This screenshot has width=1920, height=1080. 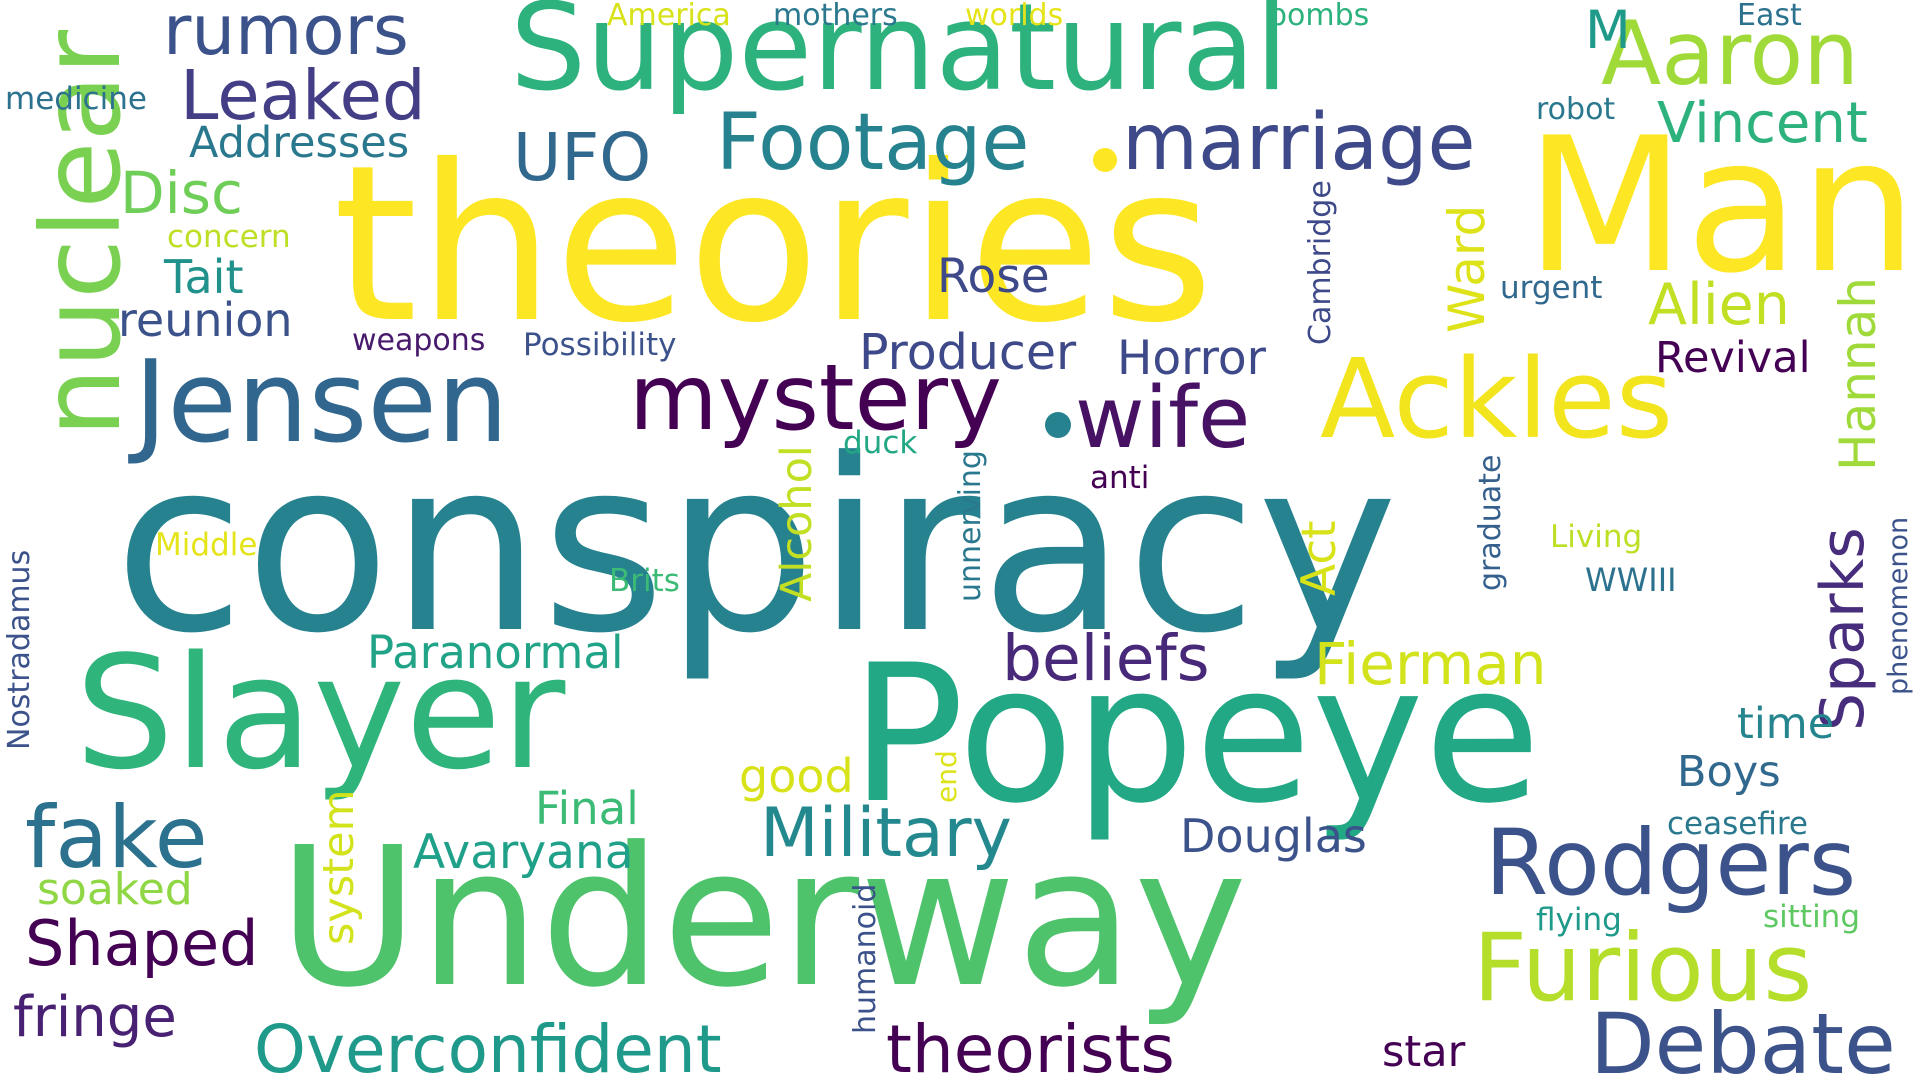 I want to click on word-mothers: mothers, so click(x=835, y=16).